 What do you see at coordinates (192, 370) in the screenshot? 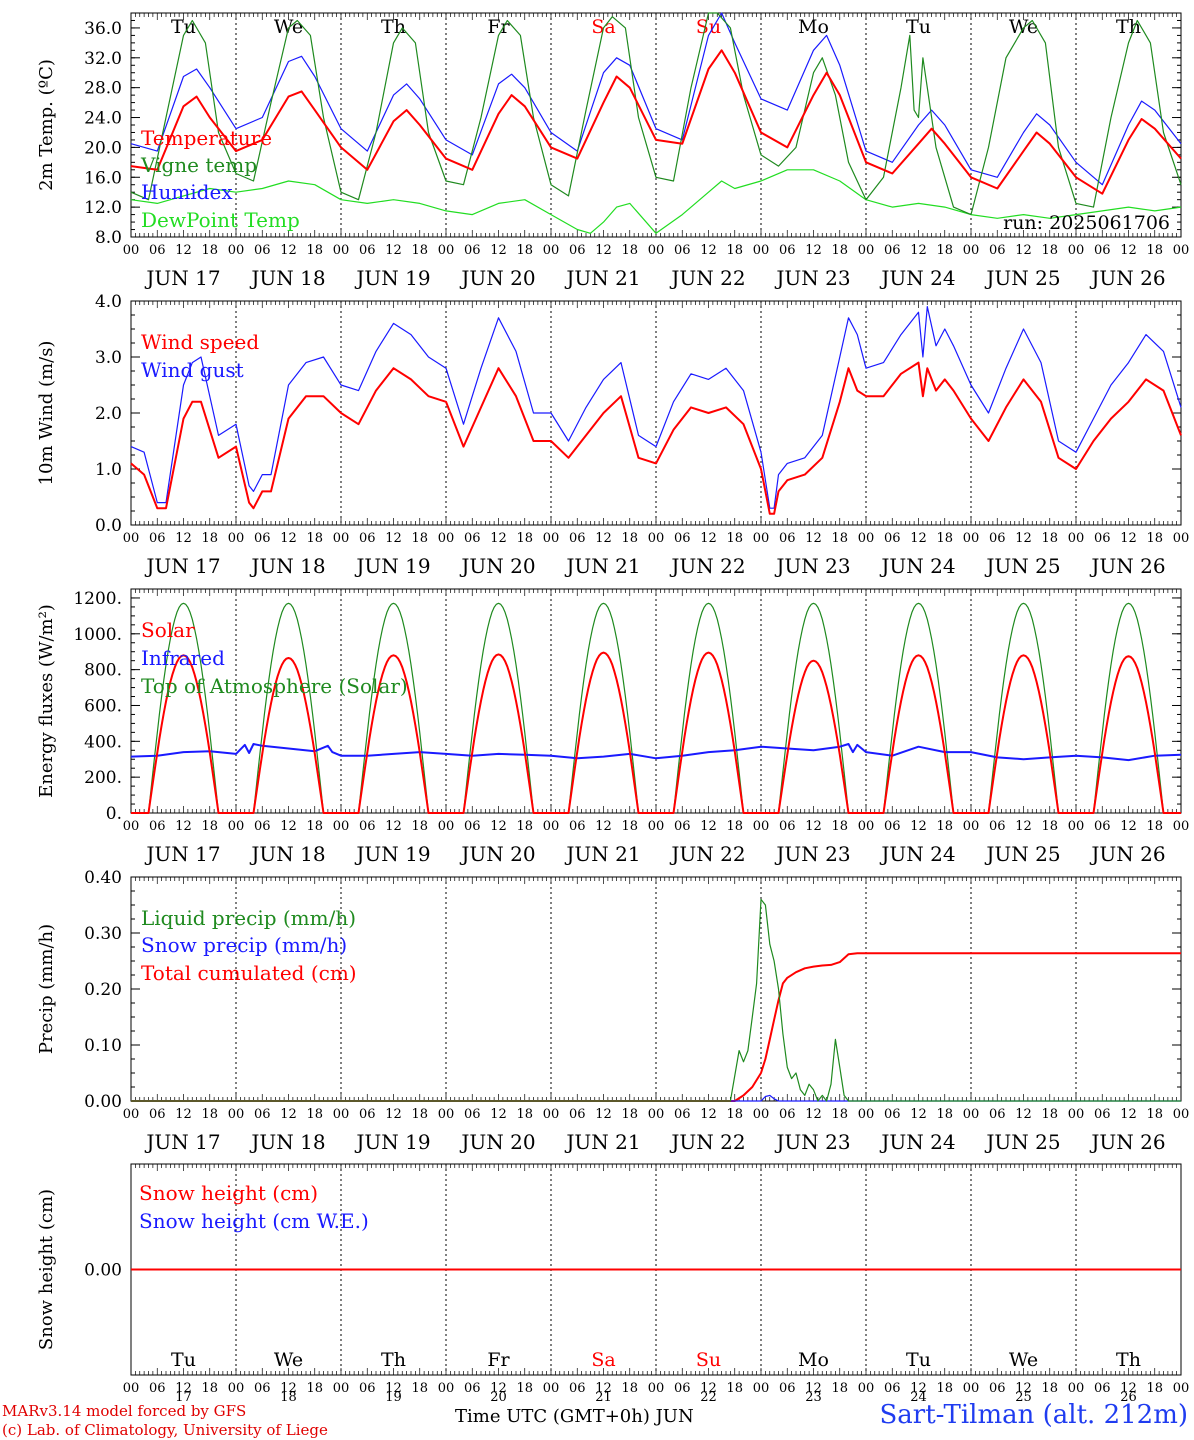
I see `legend-entry: Wind gust` at bounding box center [192, 370].